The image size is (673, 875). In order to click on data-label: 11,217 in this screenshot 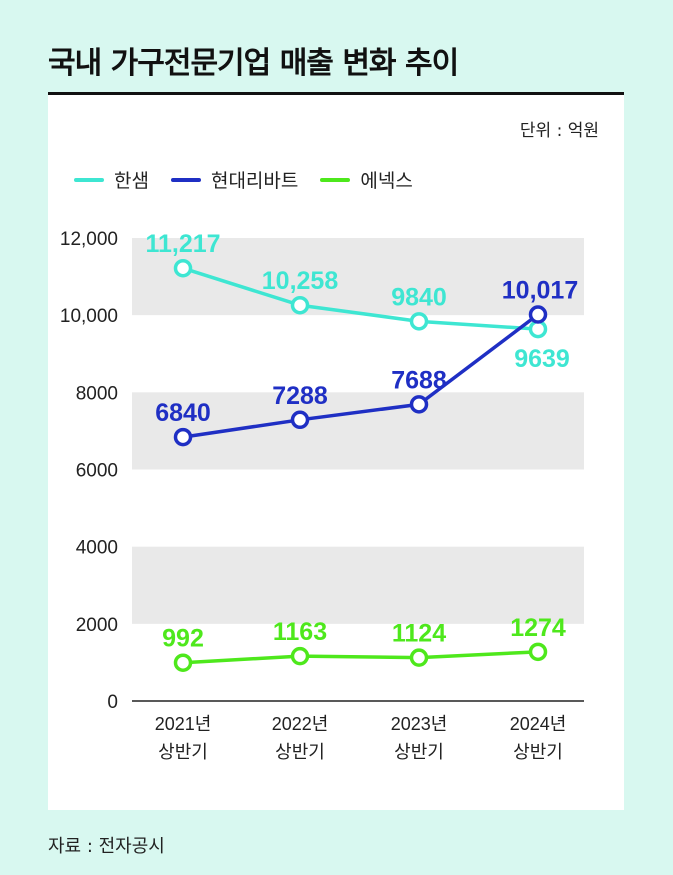, I will do `click(182, 244)`.